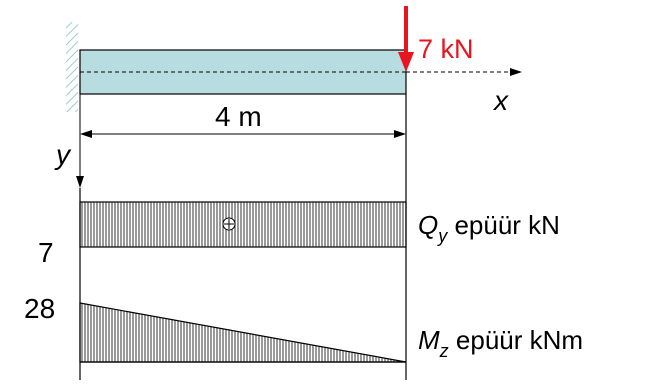 The height and width of the screenshot is (387, 666). What do you see at coordinates (516, 72) in the screenshot?
I see `x-axis-arrowhead` at bounding box center [516, 72].